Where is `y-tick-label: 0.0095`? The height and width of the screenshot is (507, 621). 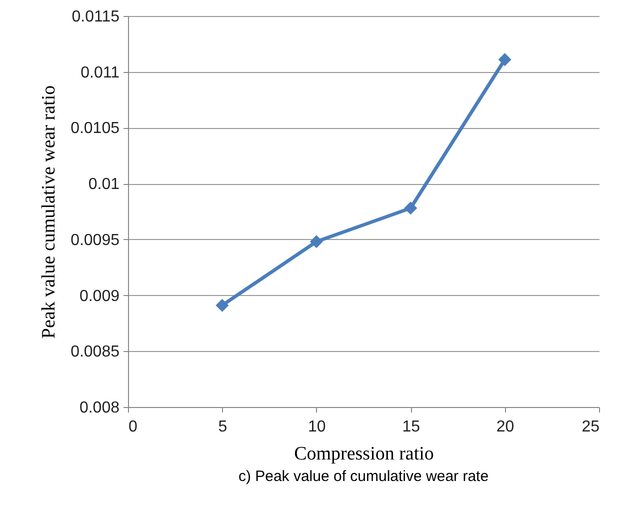 y-tick-label: 0.0095 is located at coordinates (95, 240).